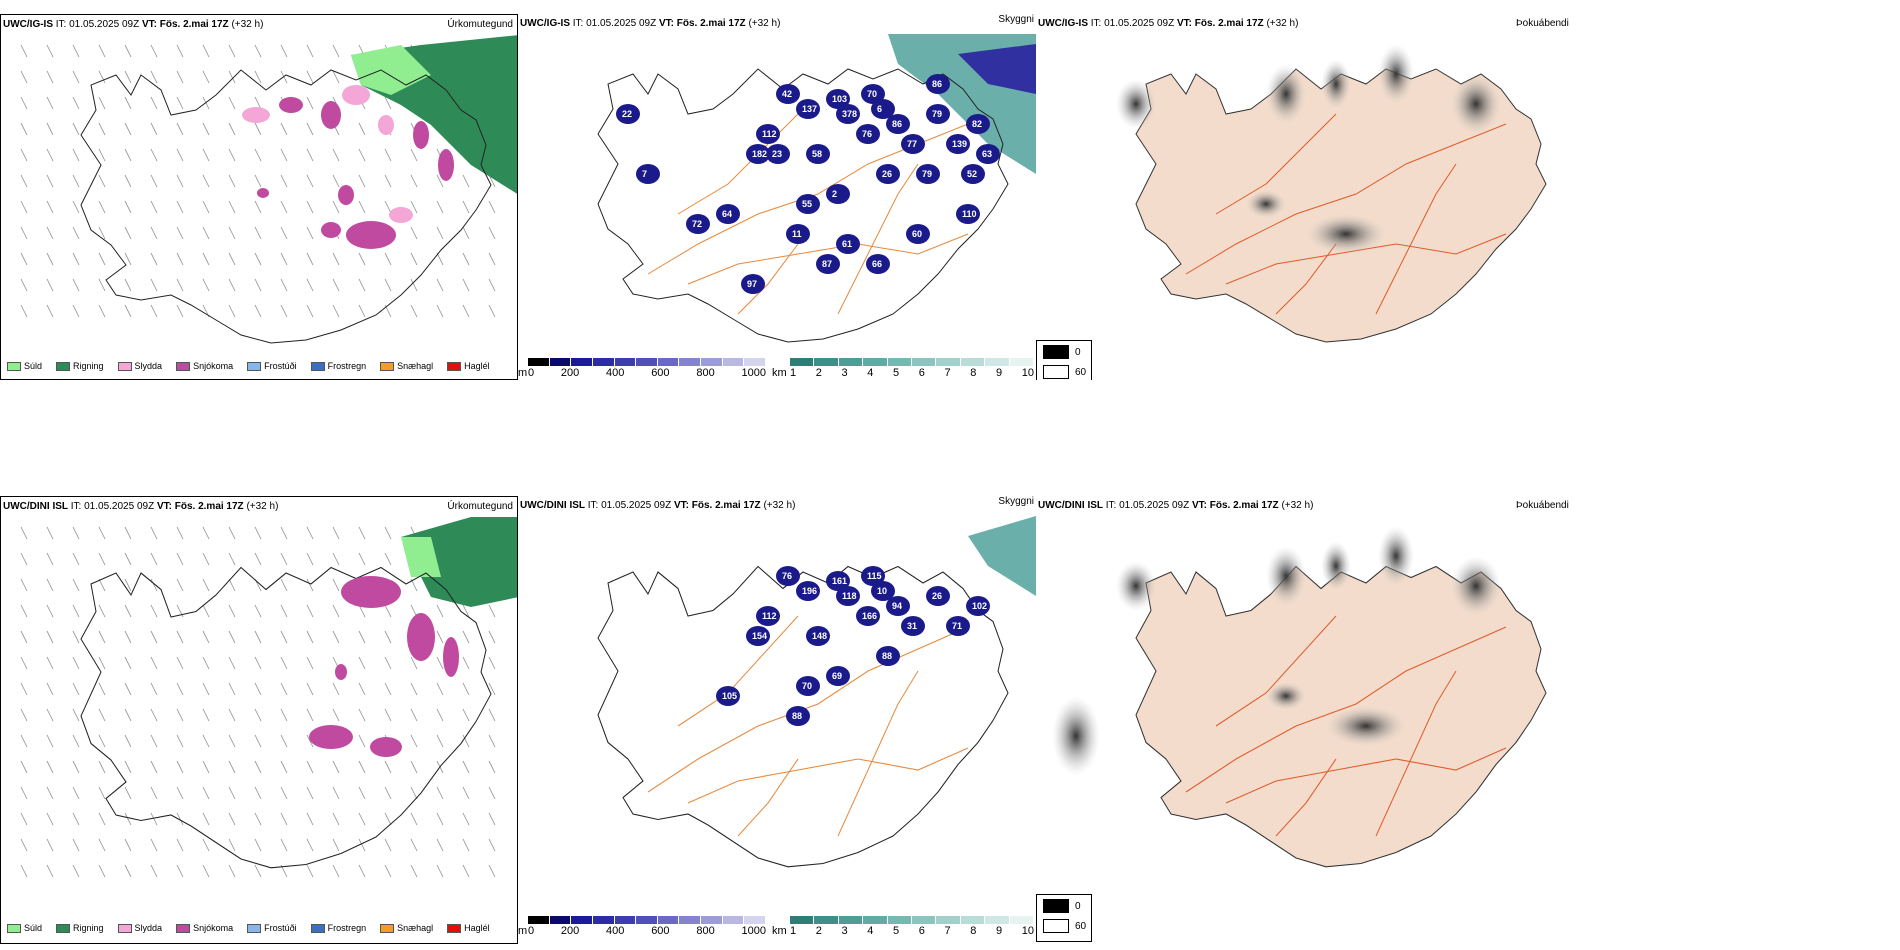 This screenshot has width=1900, height=950. What do you see at coordinates (947, 931) in the screenshot?
I see `colorbar-tick: 7` at bounding box center [947, 931].